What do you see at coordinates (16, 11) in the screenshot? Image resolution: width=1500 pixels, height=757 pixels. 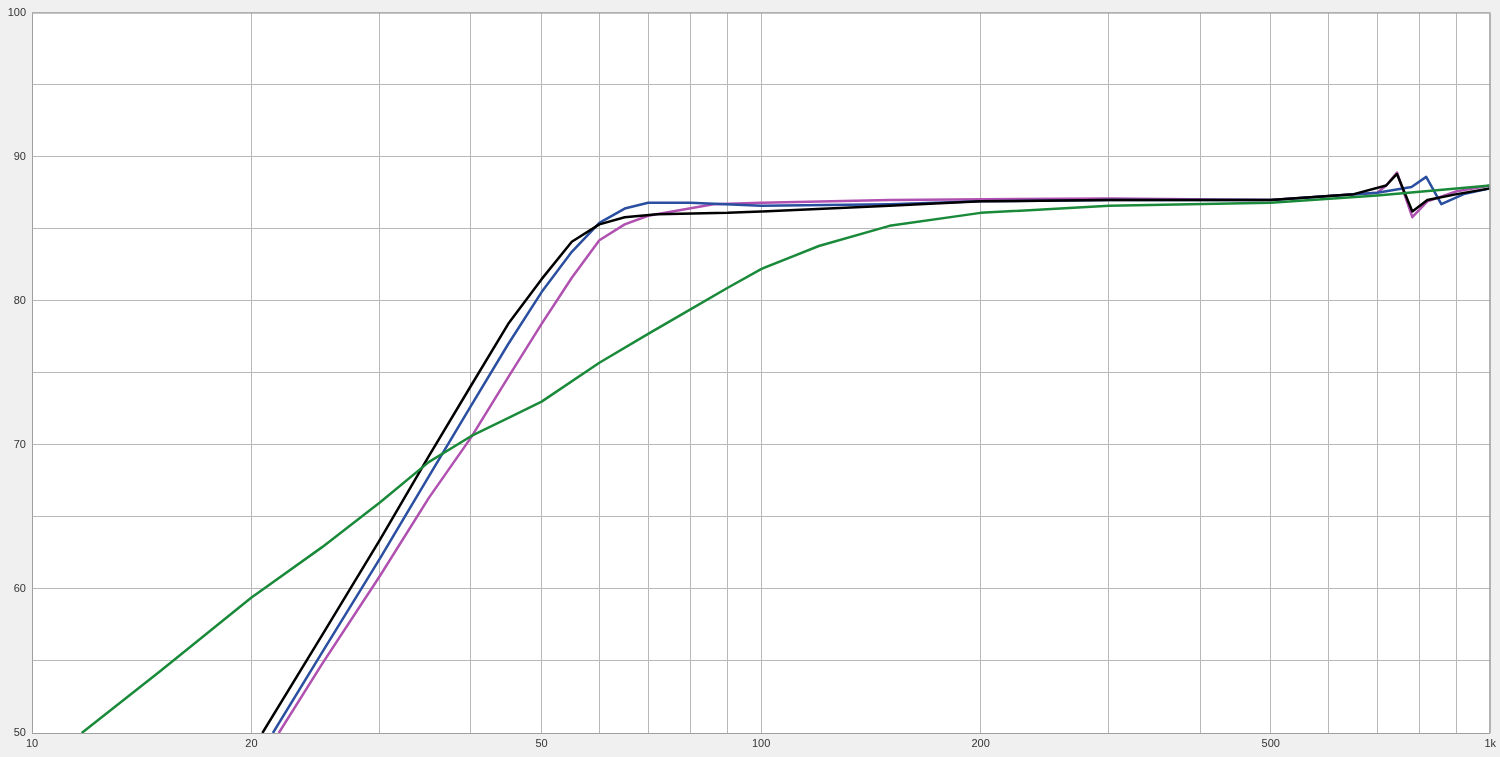 I see `y-tick-label: 100` at bounding box center [16, 11].